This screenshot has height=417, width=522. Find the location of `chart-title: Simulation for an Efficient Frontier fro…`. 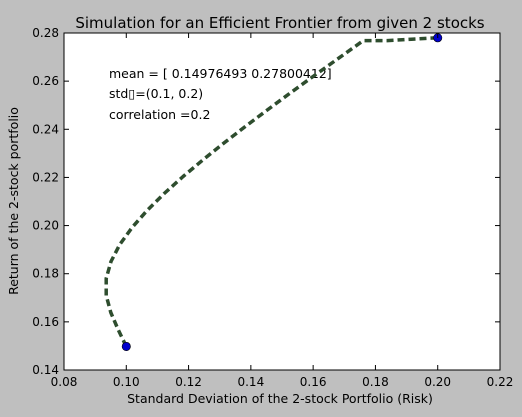

chart-title: Simulation for an Efficient Frontier fro… is located at coordinates (279, 23).